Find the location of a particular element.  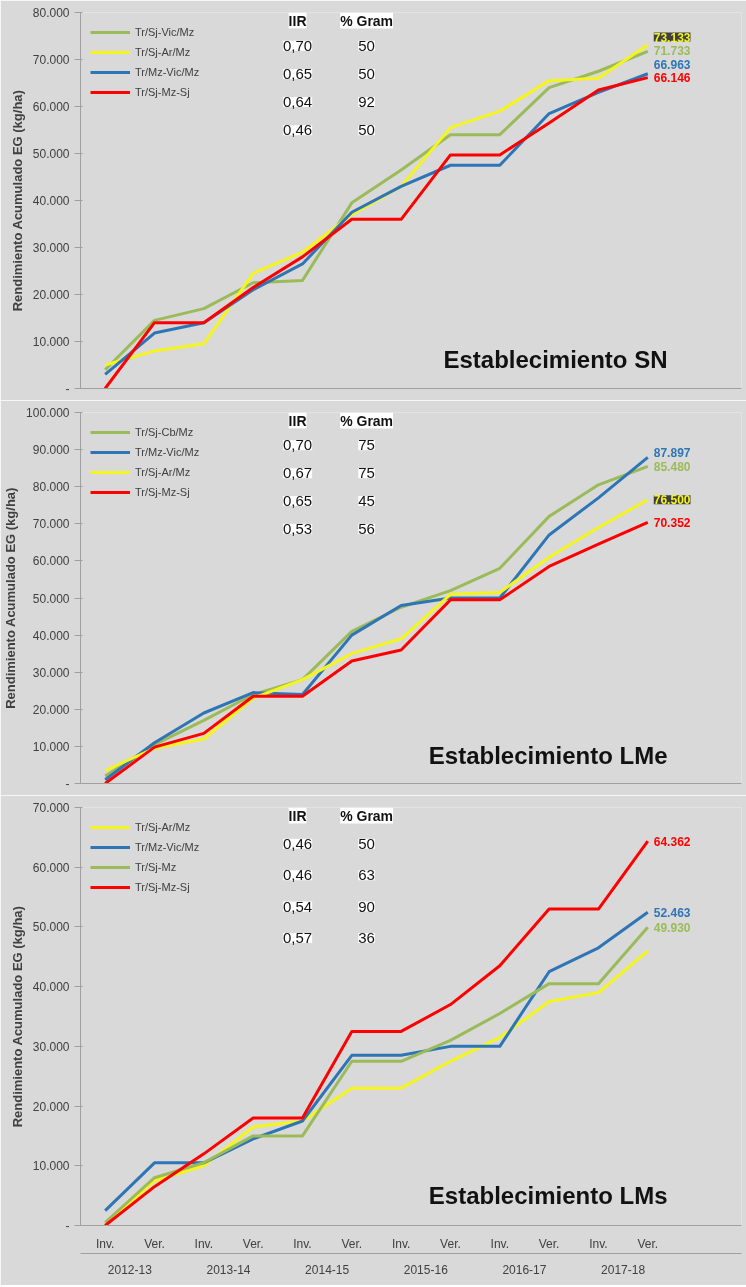

annotation: 0,54 is located at coordinates (297, 906).